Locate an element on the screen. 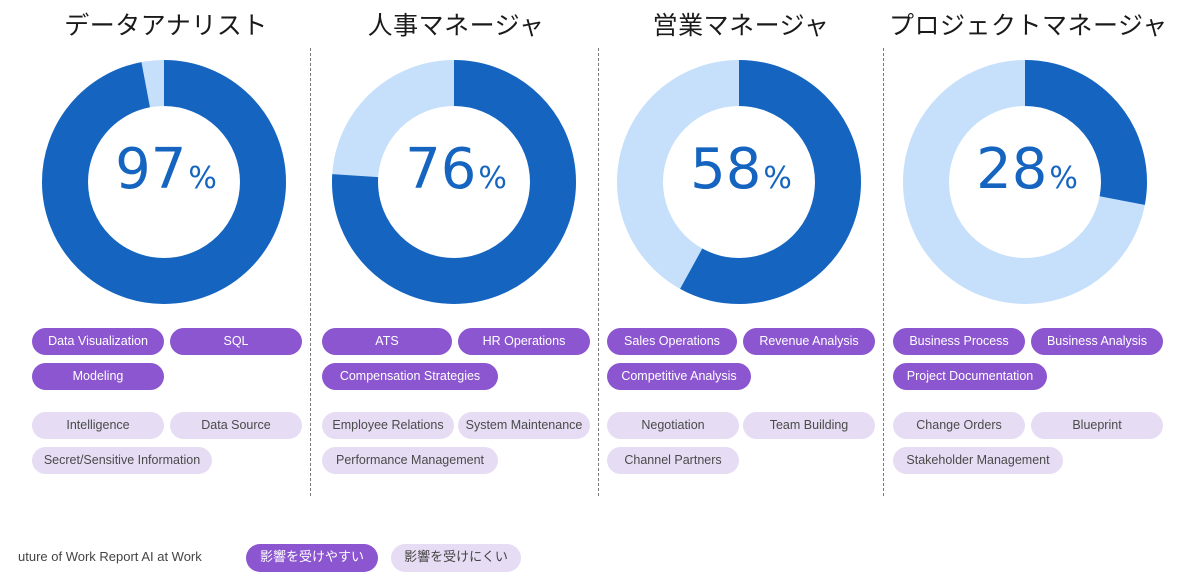  percentage-label: 28% is located at coordinates (1027, 170).